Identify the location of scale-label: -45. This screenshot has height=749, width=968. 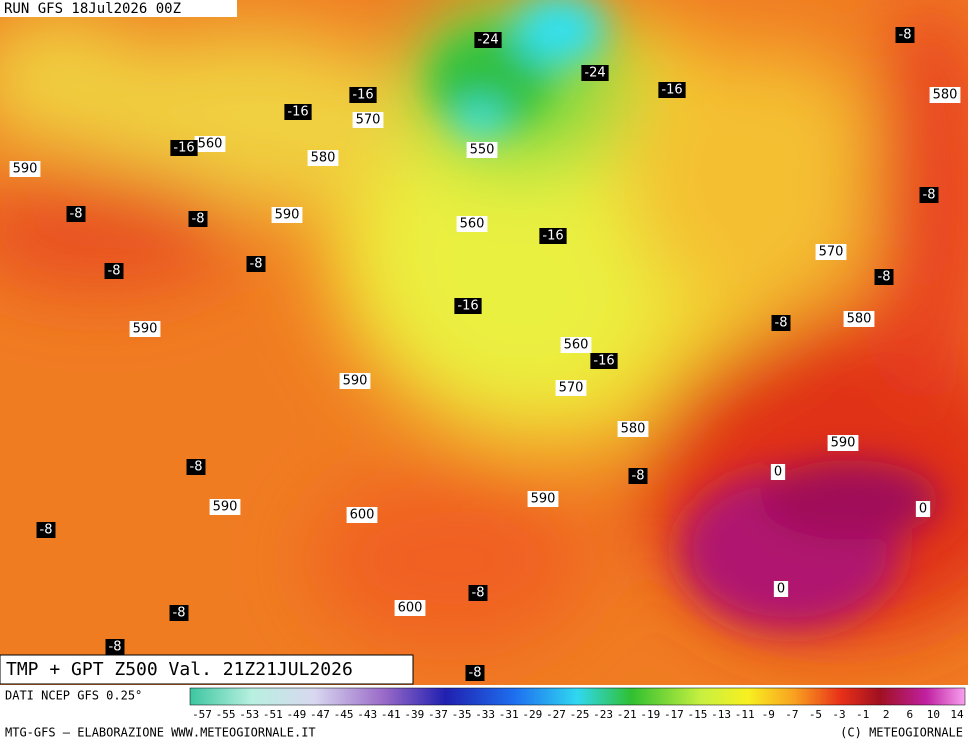
(344, 714).